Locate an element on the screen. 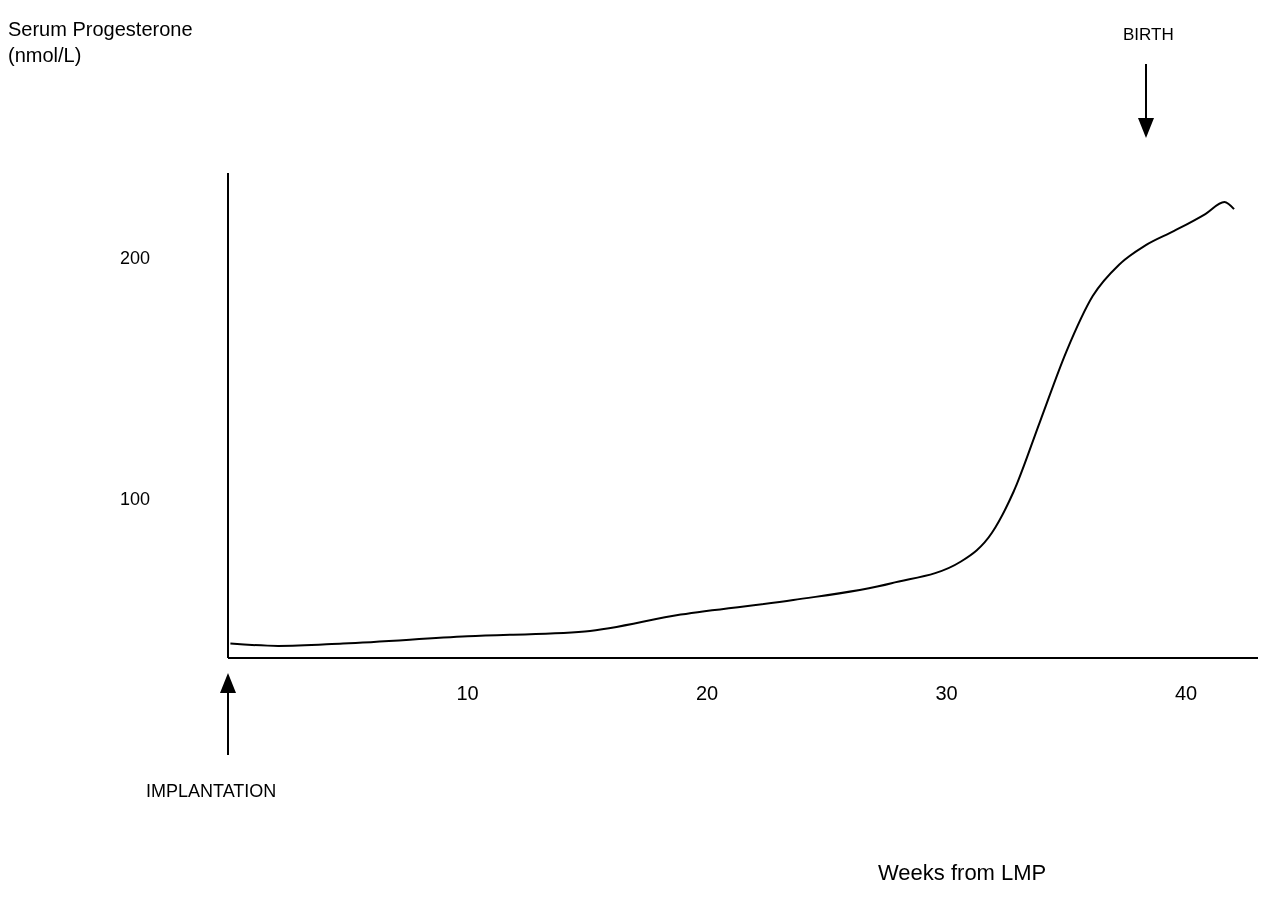 This screenshot has height=915, width=1262. y-tick-label: 100 is located at coordinates (134, 499).